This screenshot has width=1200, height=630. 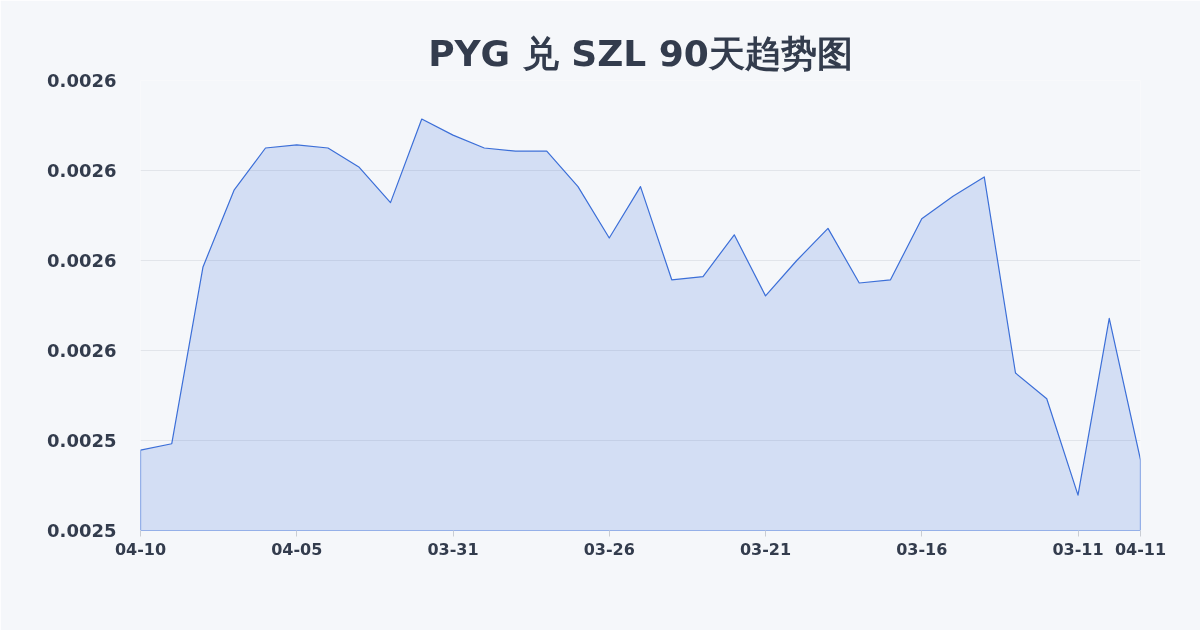 What do you see at coordinates (297, 549) in the screenshot?
I see `x-tick-label: 04-05` at bounding box center [297, 549].